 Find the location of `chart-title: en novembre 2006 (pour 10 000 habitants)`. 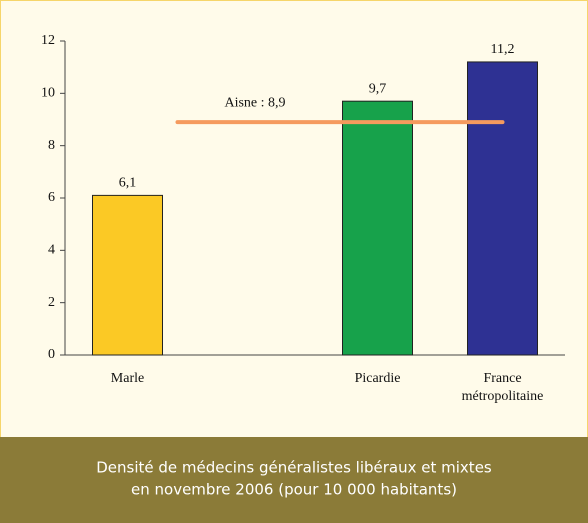

chart-title: en novembre 2006 (pour 10 000 habitants) is located at coordinates (294, 490).